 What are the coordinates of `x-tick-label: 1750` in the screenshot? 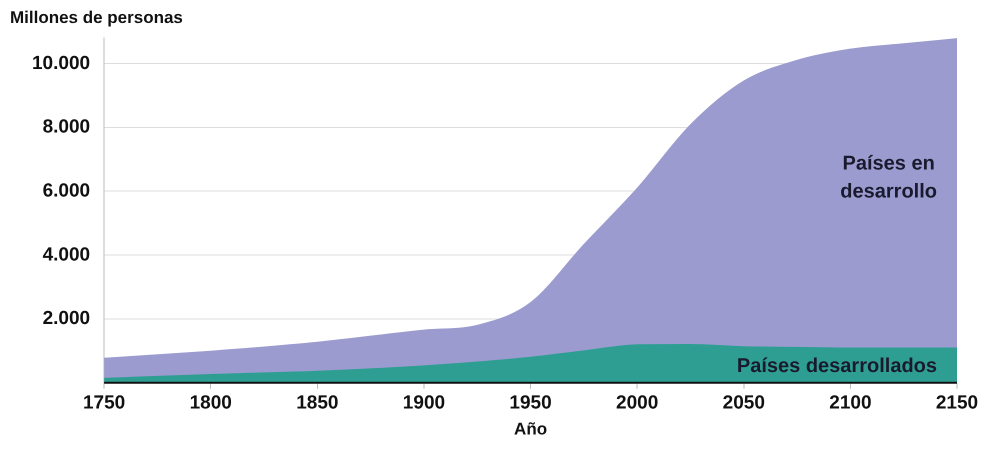 It's located at (104, 403).